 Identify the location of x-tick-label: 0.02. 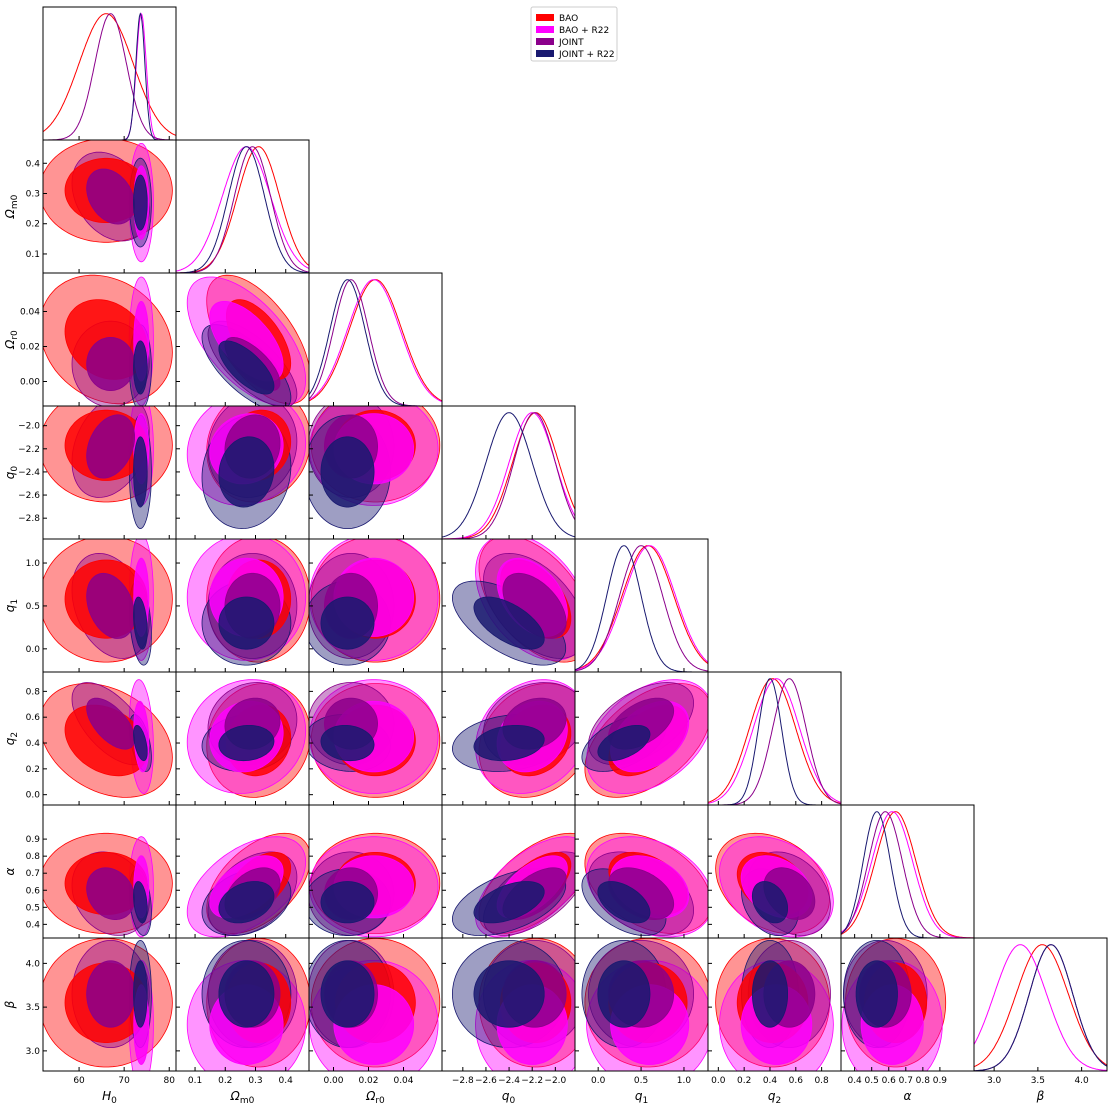
(368, 1081).